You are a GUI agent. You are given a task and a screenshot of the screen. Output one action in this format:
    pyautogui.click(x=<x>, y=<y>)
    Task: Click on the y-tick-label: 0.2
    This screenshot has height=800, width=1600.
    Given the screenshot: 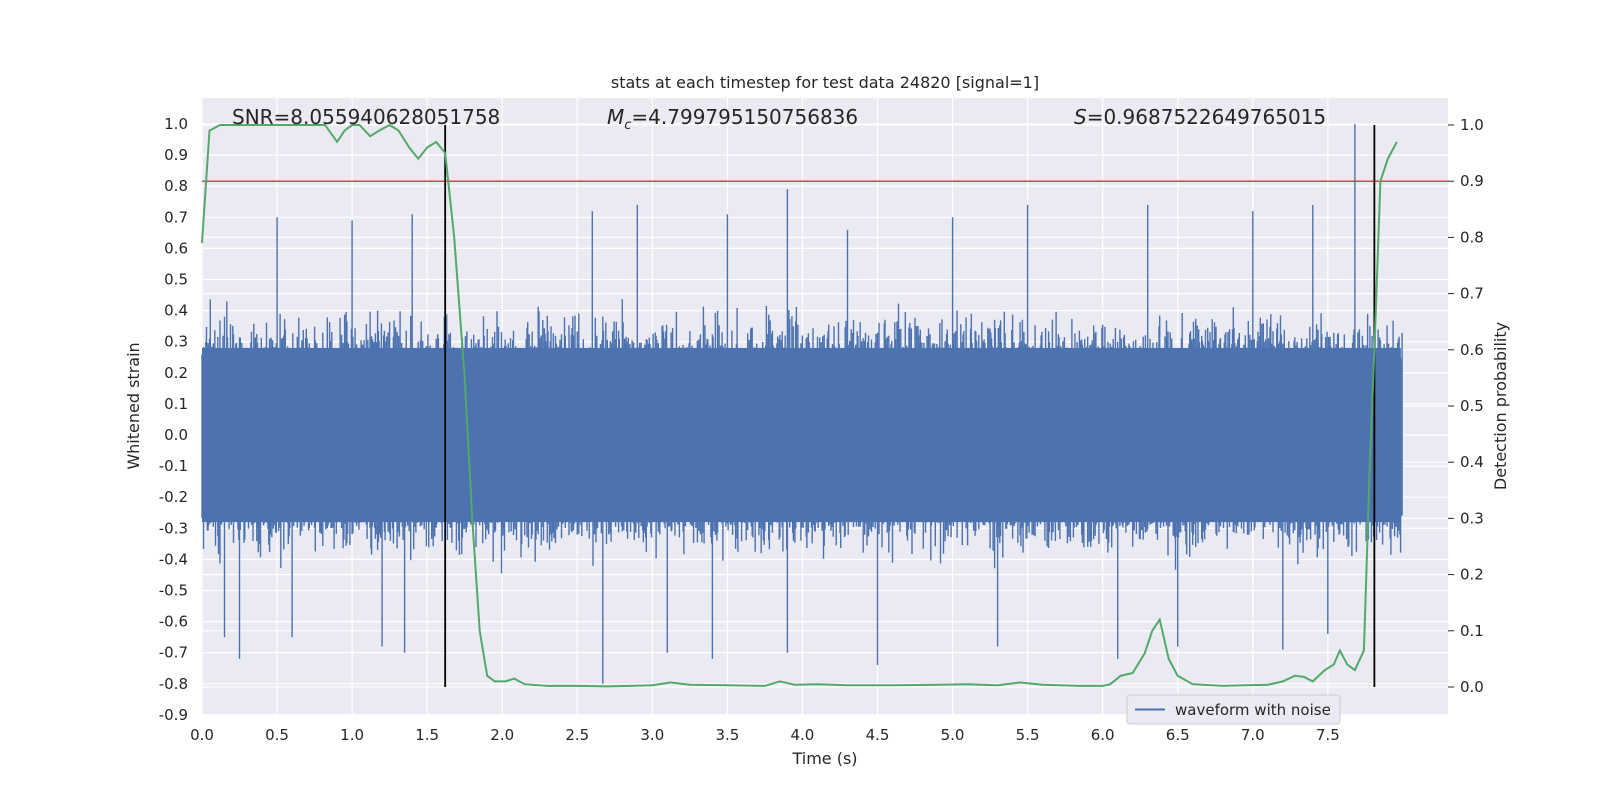 What is the action you would take?
    pyautogui.click(x=176, y=373)
    